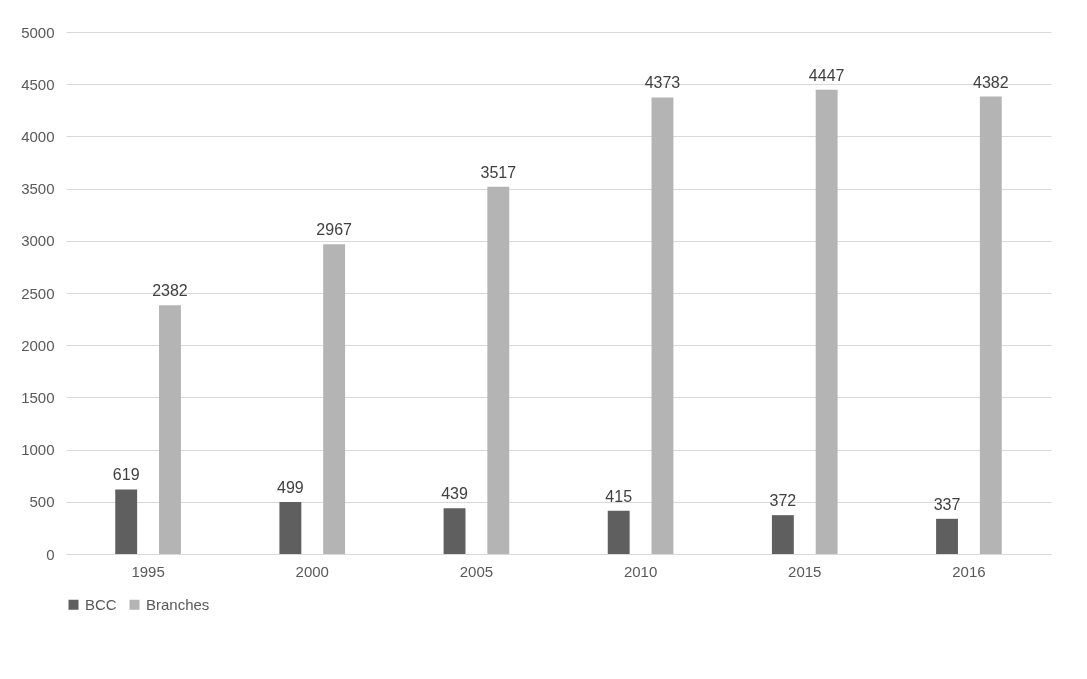  What do you see at coordinates (805, 571) in the screenshot?
I see `x-tick-label: 2015` at bounding box center [805, 571].